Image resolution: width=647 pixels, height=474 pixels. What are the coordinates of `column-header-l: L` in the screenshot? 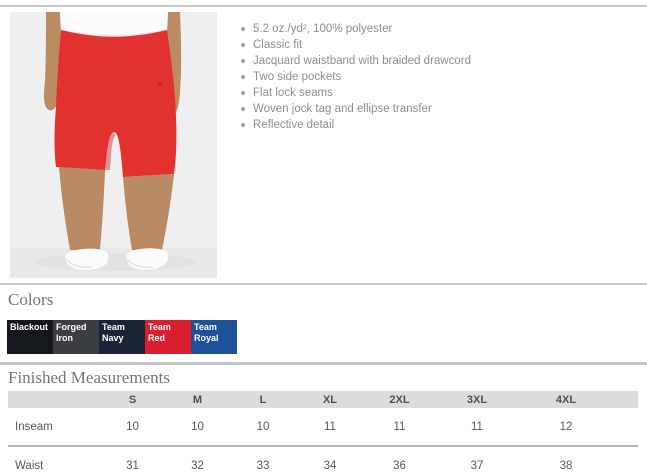 It's located at (263, 399).